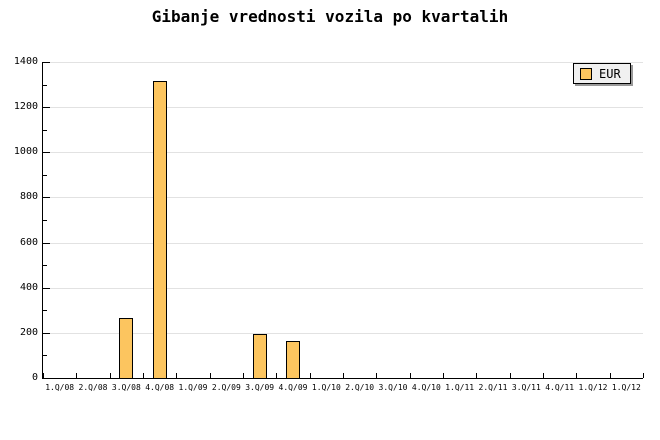  Describe the element at coordinates (193, 387) in the screenshot. I see `x-axis-label-4: 1.Q/09` at that location.